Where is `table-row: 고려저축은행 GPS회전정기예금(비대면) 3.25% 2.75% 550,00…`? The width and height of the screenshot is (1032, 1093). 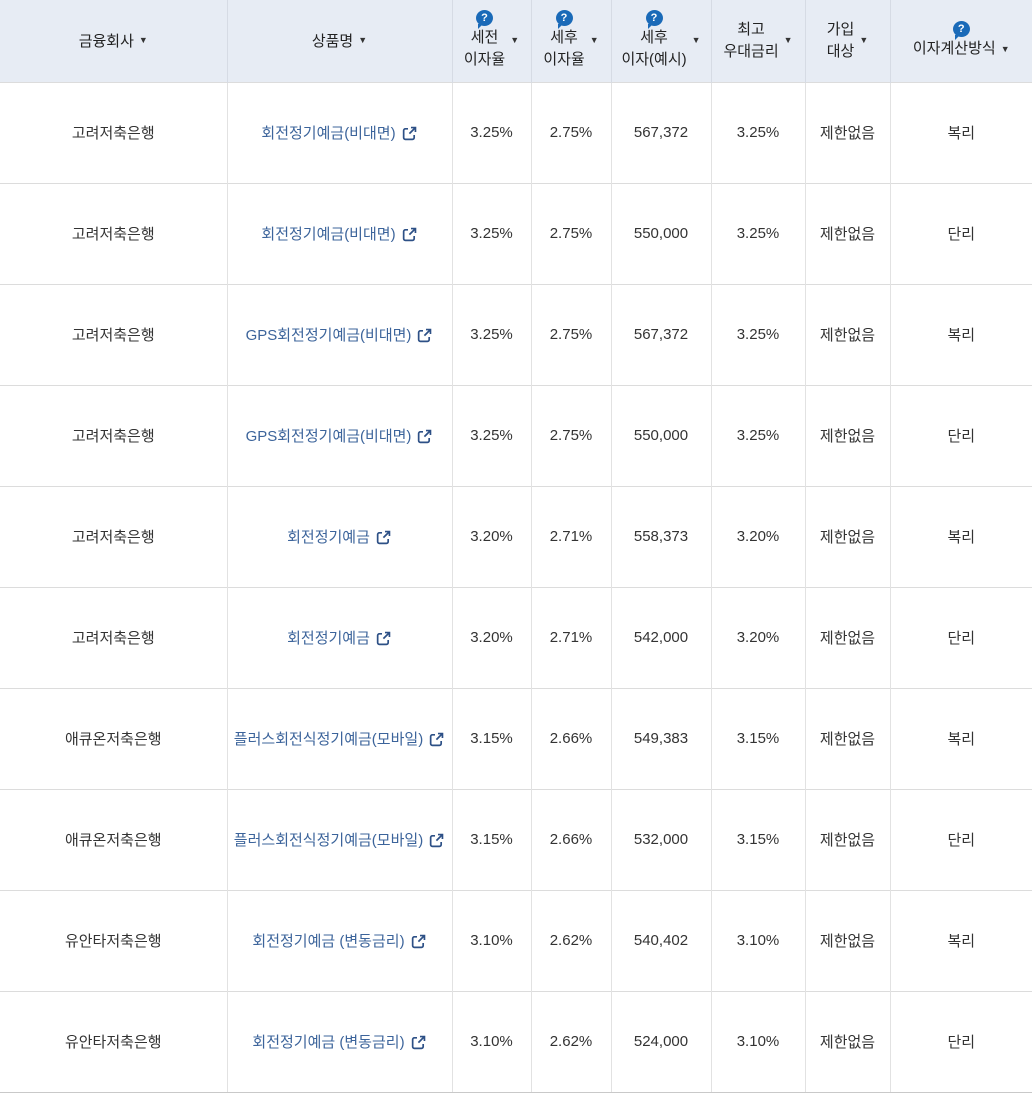 table-row: 고려저축은행 GPS회전정기예금(비대면) 3.25% 2.75% 550,00… is located at coordinates (516, 435).